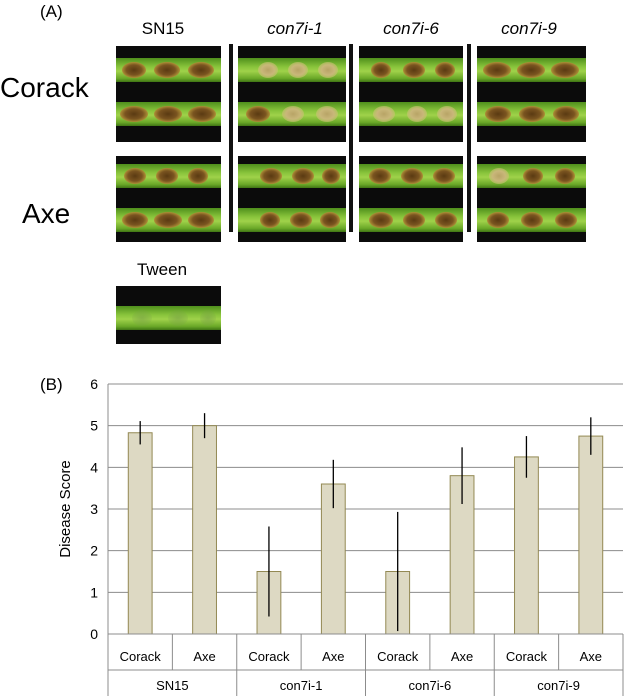  Describe the element at coordinates (51, 384) in the screenshot. I see `panel-b-label: (B)` at that location.